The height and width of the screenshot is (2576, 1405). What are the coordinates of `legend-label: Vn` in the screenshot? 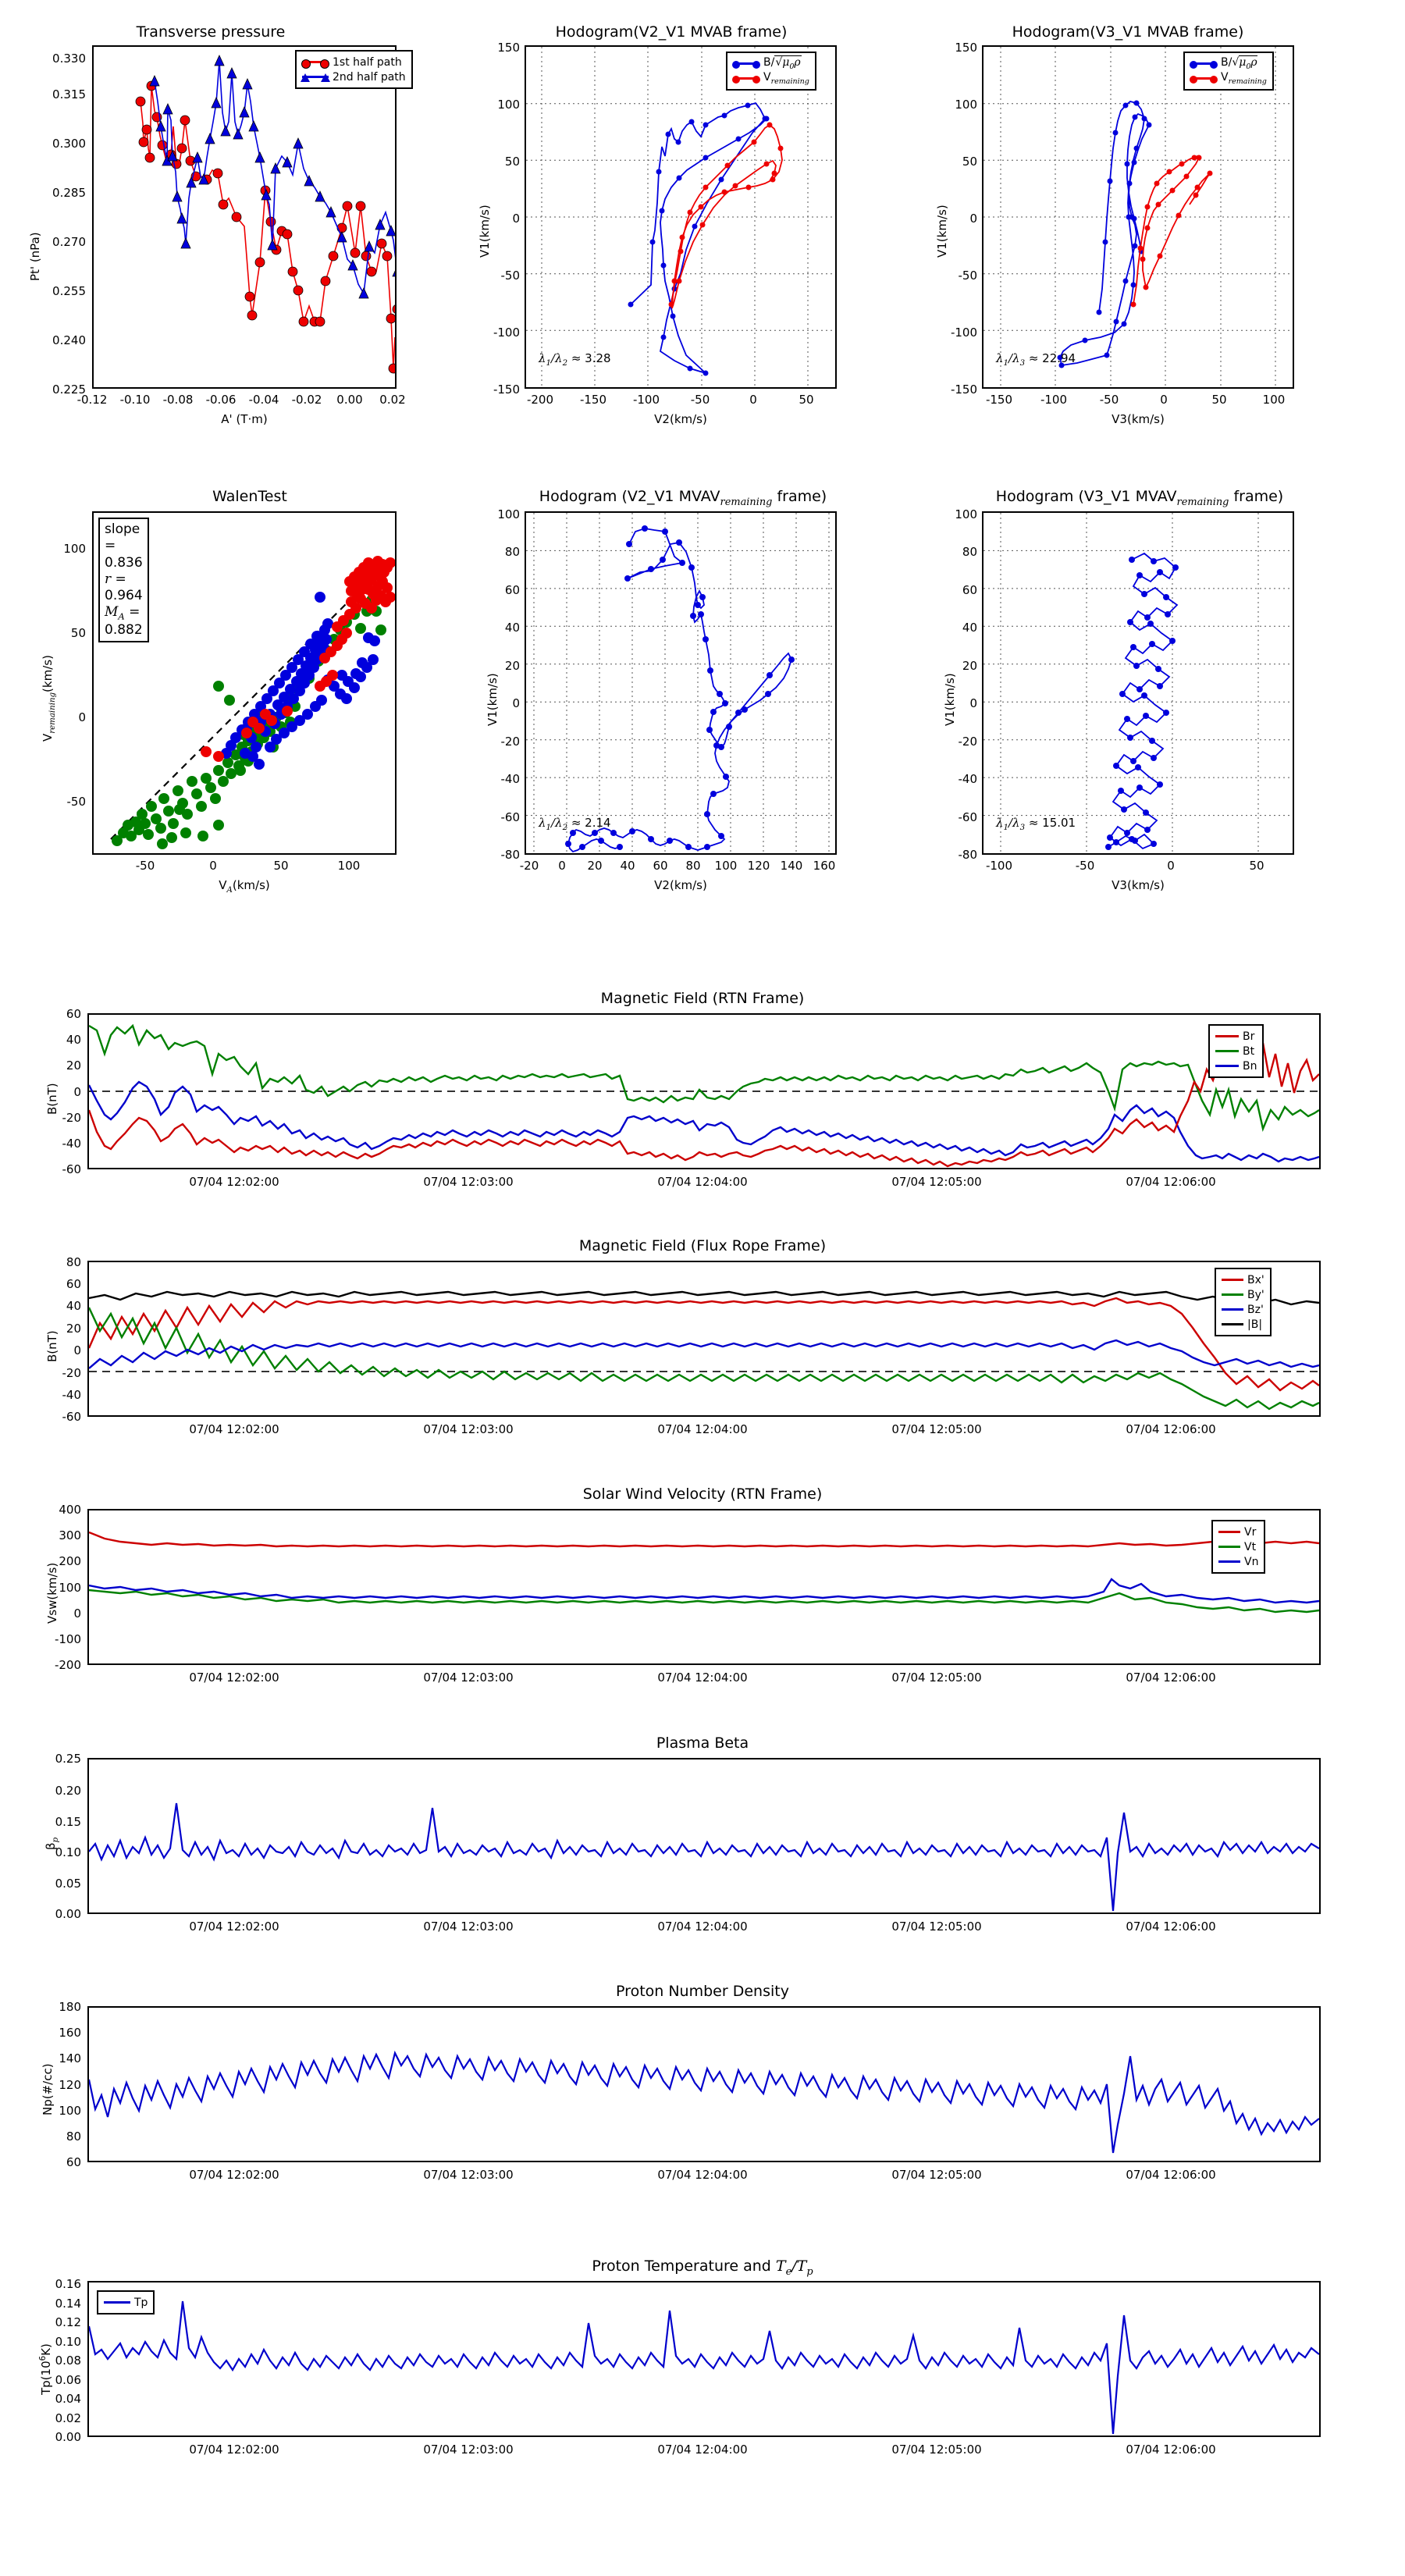 It's located at (1251, 1561).